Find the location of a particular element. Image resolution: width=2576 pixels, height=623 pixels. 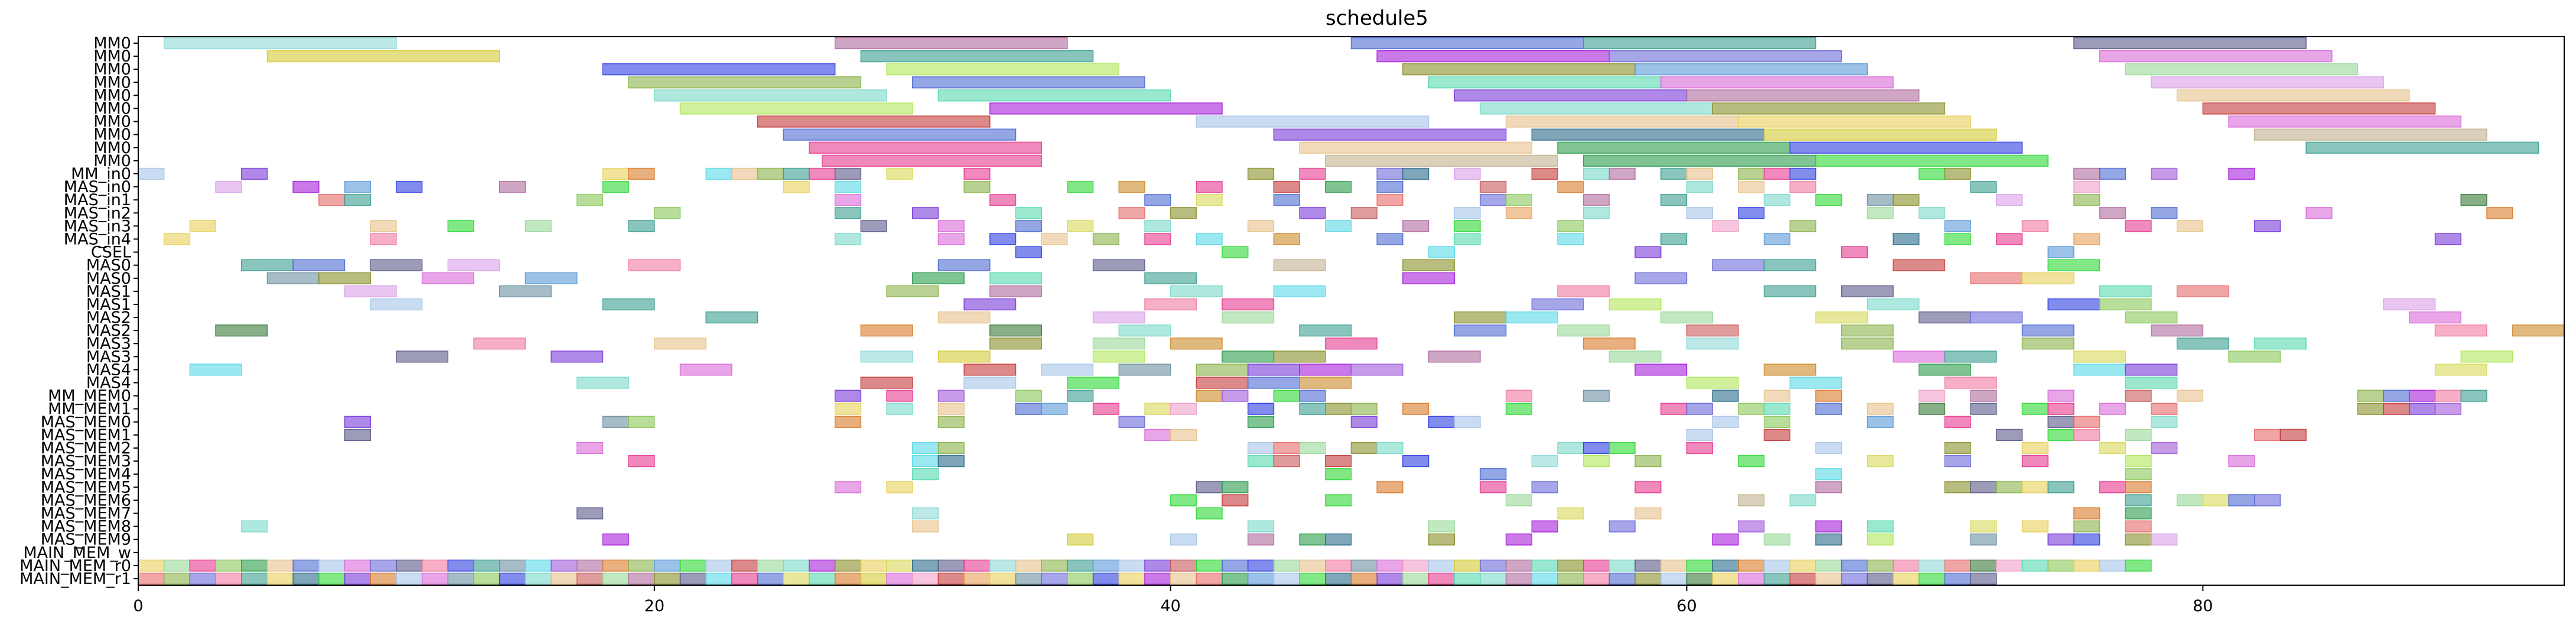

y-tick-label: MAS_in0 is located at coordinates (97, 187).